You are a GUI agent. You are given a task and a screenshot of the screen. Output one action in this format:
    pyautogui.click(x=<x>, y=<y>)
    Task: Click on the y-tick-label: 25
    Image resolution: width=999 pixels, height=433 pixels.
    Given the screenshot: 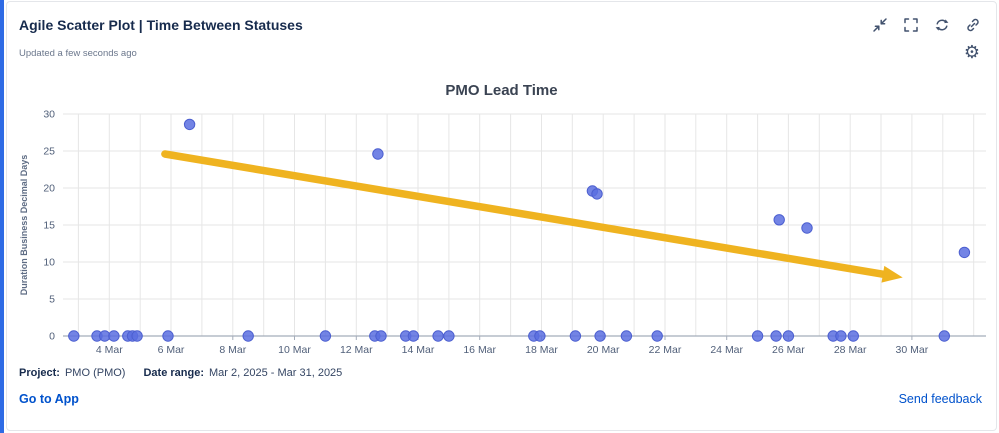 What is the action you would take?
    pyautogui.click(x=49, y=152)
    